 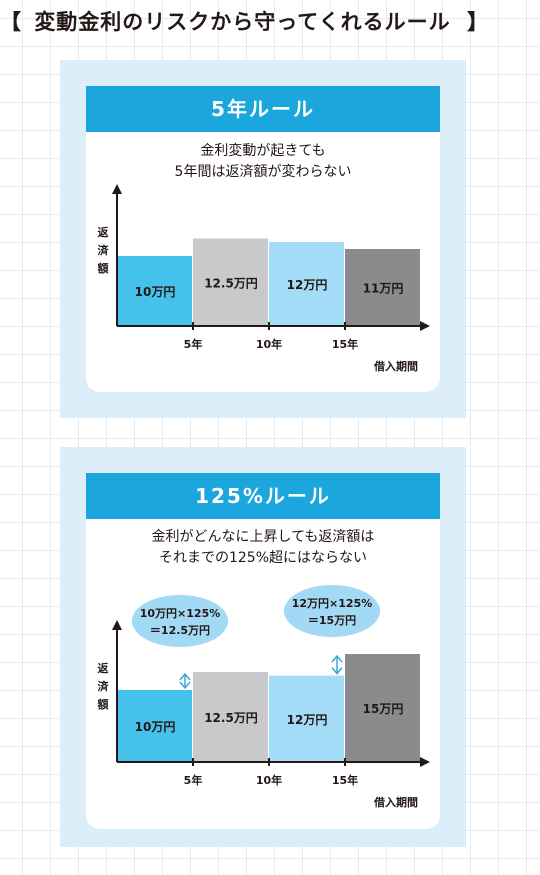 What do you see at coordinates (263, 558) in the screenshot?
I see `caption-line: それまでの125%超にはならない` at bounding box center [263, 558].